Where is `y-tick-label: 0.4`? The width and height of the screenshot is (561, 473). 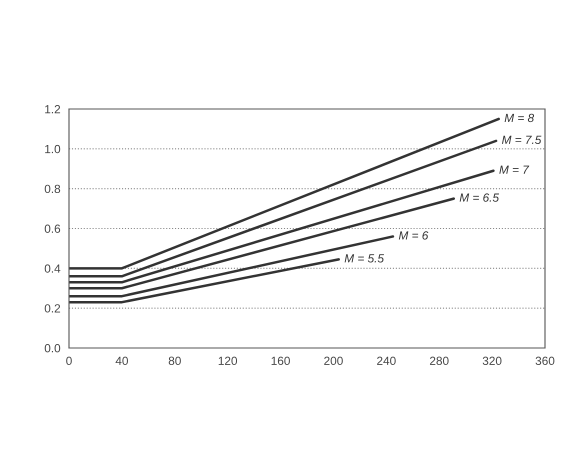
y-tick-label: 0.4 is located at coordinates (52, 268).